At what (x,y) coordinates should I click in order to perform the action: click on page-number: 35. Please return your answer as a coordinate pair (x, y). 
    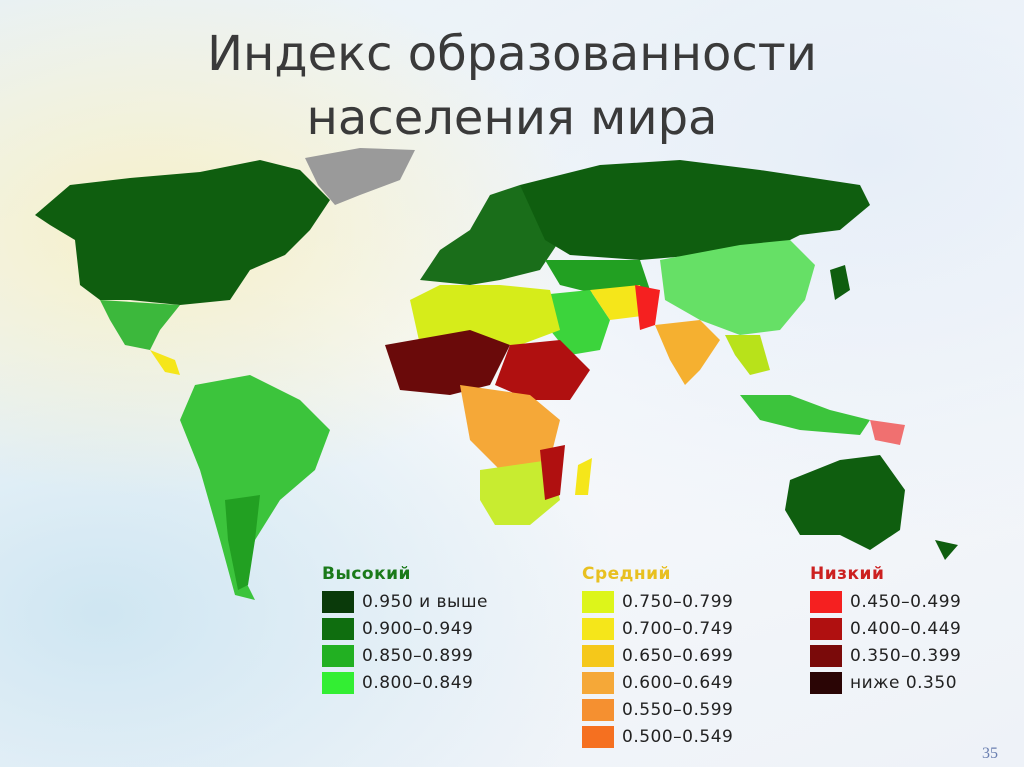
    Looking at the image, I should click on (990, 753).